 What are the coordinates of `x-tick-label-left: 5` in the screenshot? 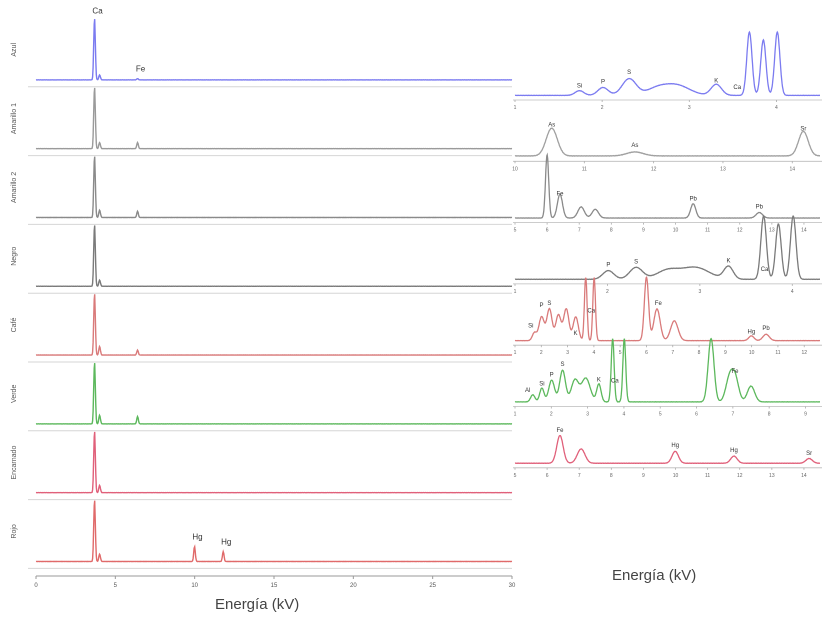 It's located at (116, 586).